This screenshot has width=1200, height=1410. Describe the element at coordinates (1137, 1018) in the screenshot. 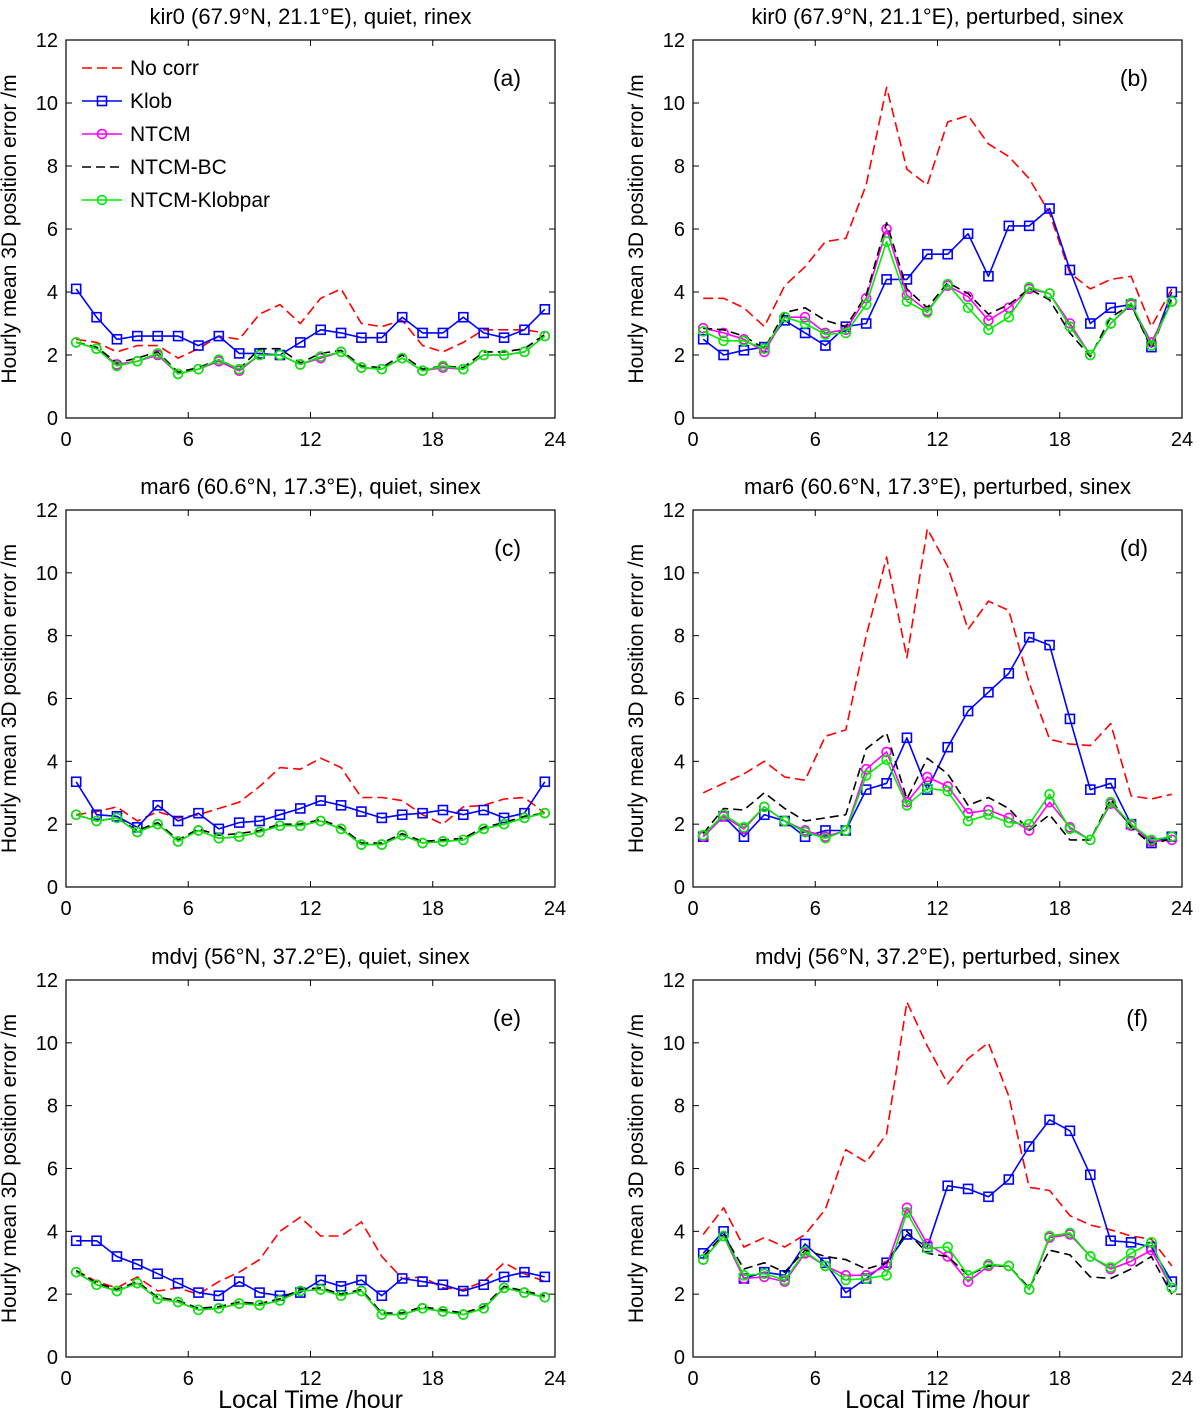

I see `panel-label: (f)` at that location.